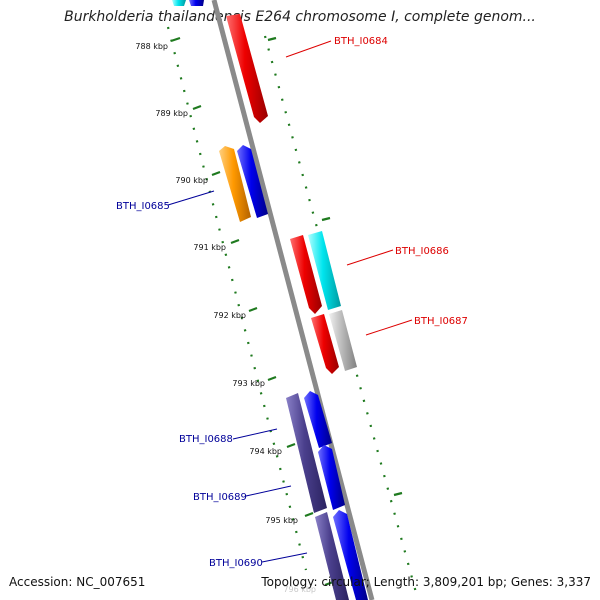 This screenshot has height=600, width=600. Describe the element at coordinates (220, 497) in the screenshot. I see `gene-label-BTH_I0689: BTH_I0689` at that location.